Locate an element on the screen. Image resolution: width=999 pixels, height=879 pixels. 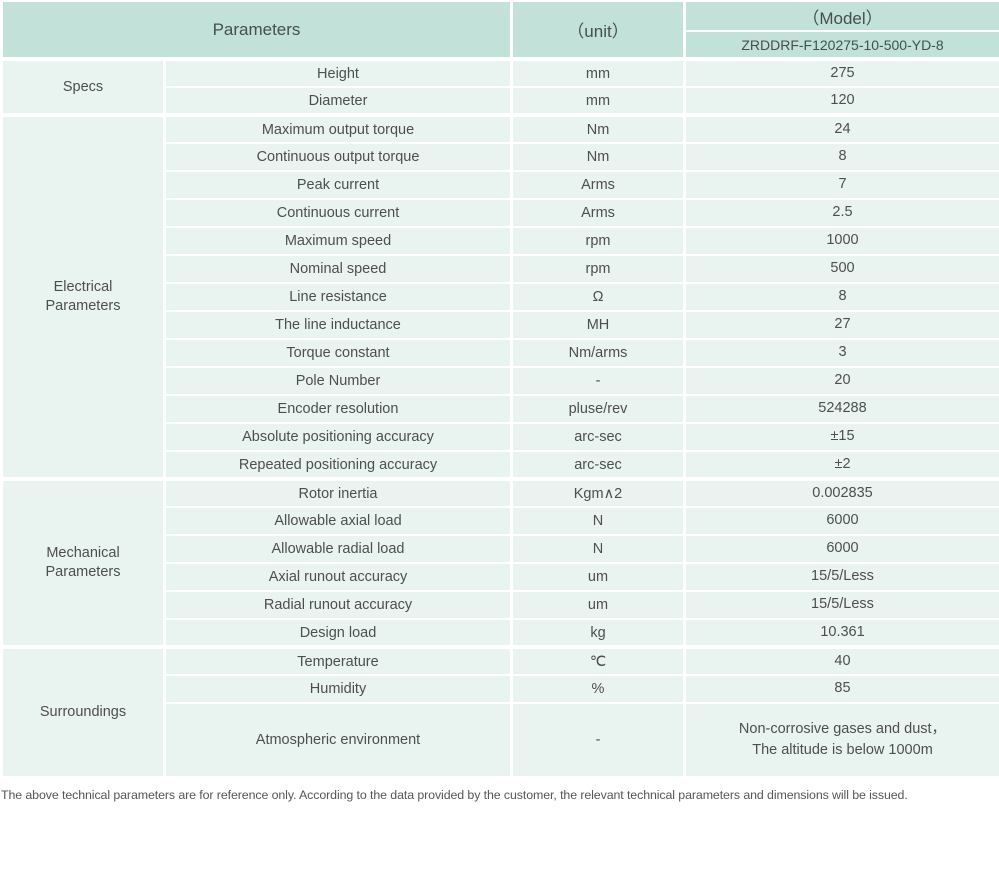
parameter-name-cell: Atmospheric environment is located at coordinates (338, 740).